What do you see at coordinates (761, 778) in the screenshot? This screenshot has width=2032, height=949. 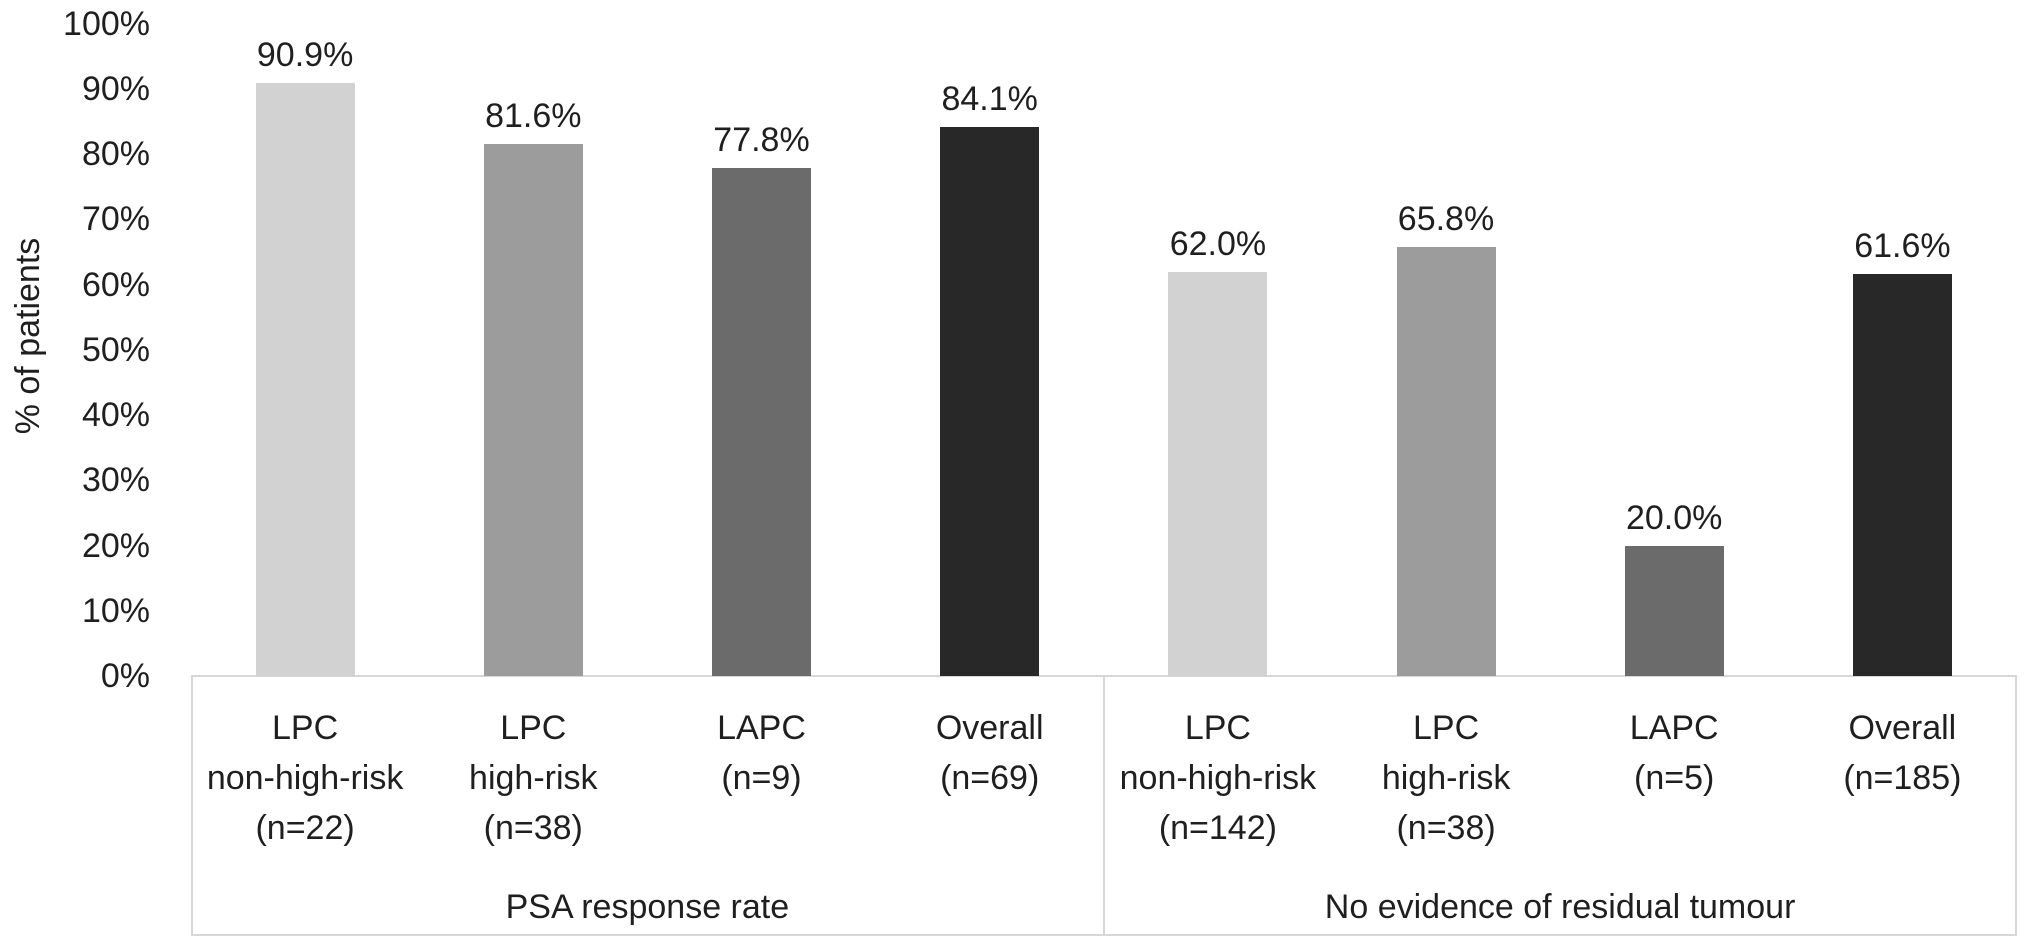 I see `category-label-line: (n=9)` at bounding box center [761, 778].